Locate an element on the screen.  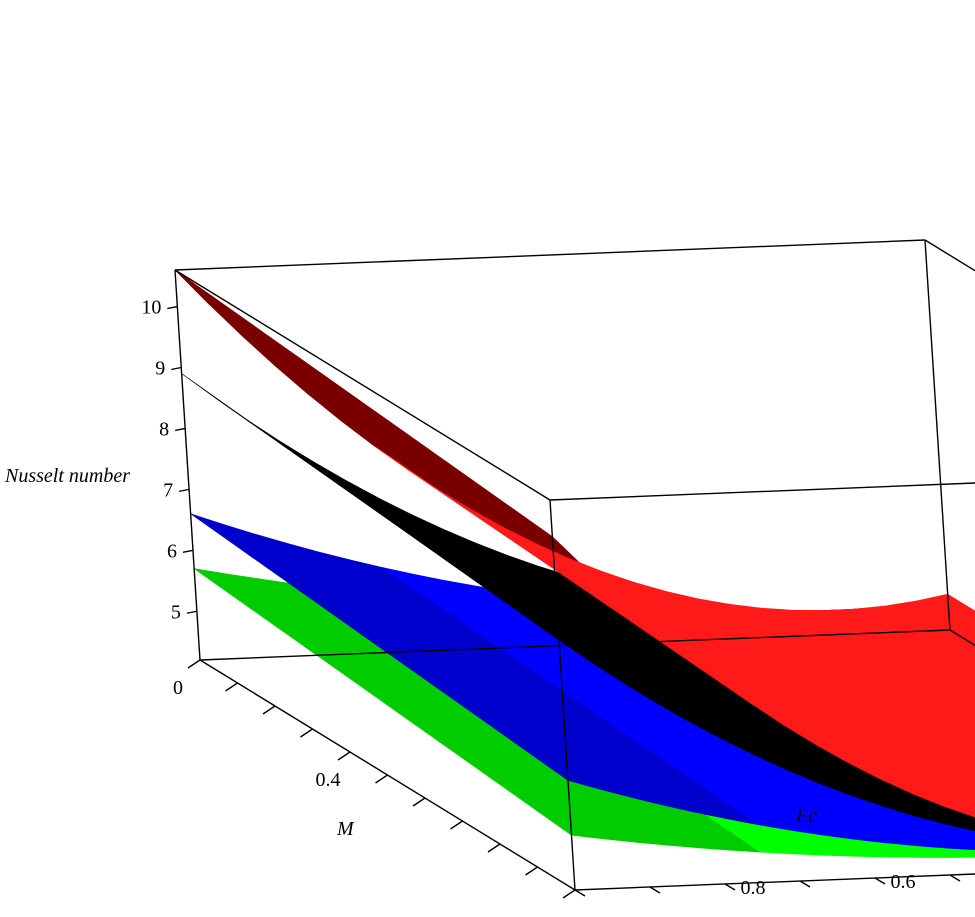
z-tick-label: 10 is located at coordinates (151, 308).